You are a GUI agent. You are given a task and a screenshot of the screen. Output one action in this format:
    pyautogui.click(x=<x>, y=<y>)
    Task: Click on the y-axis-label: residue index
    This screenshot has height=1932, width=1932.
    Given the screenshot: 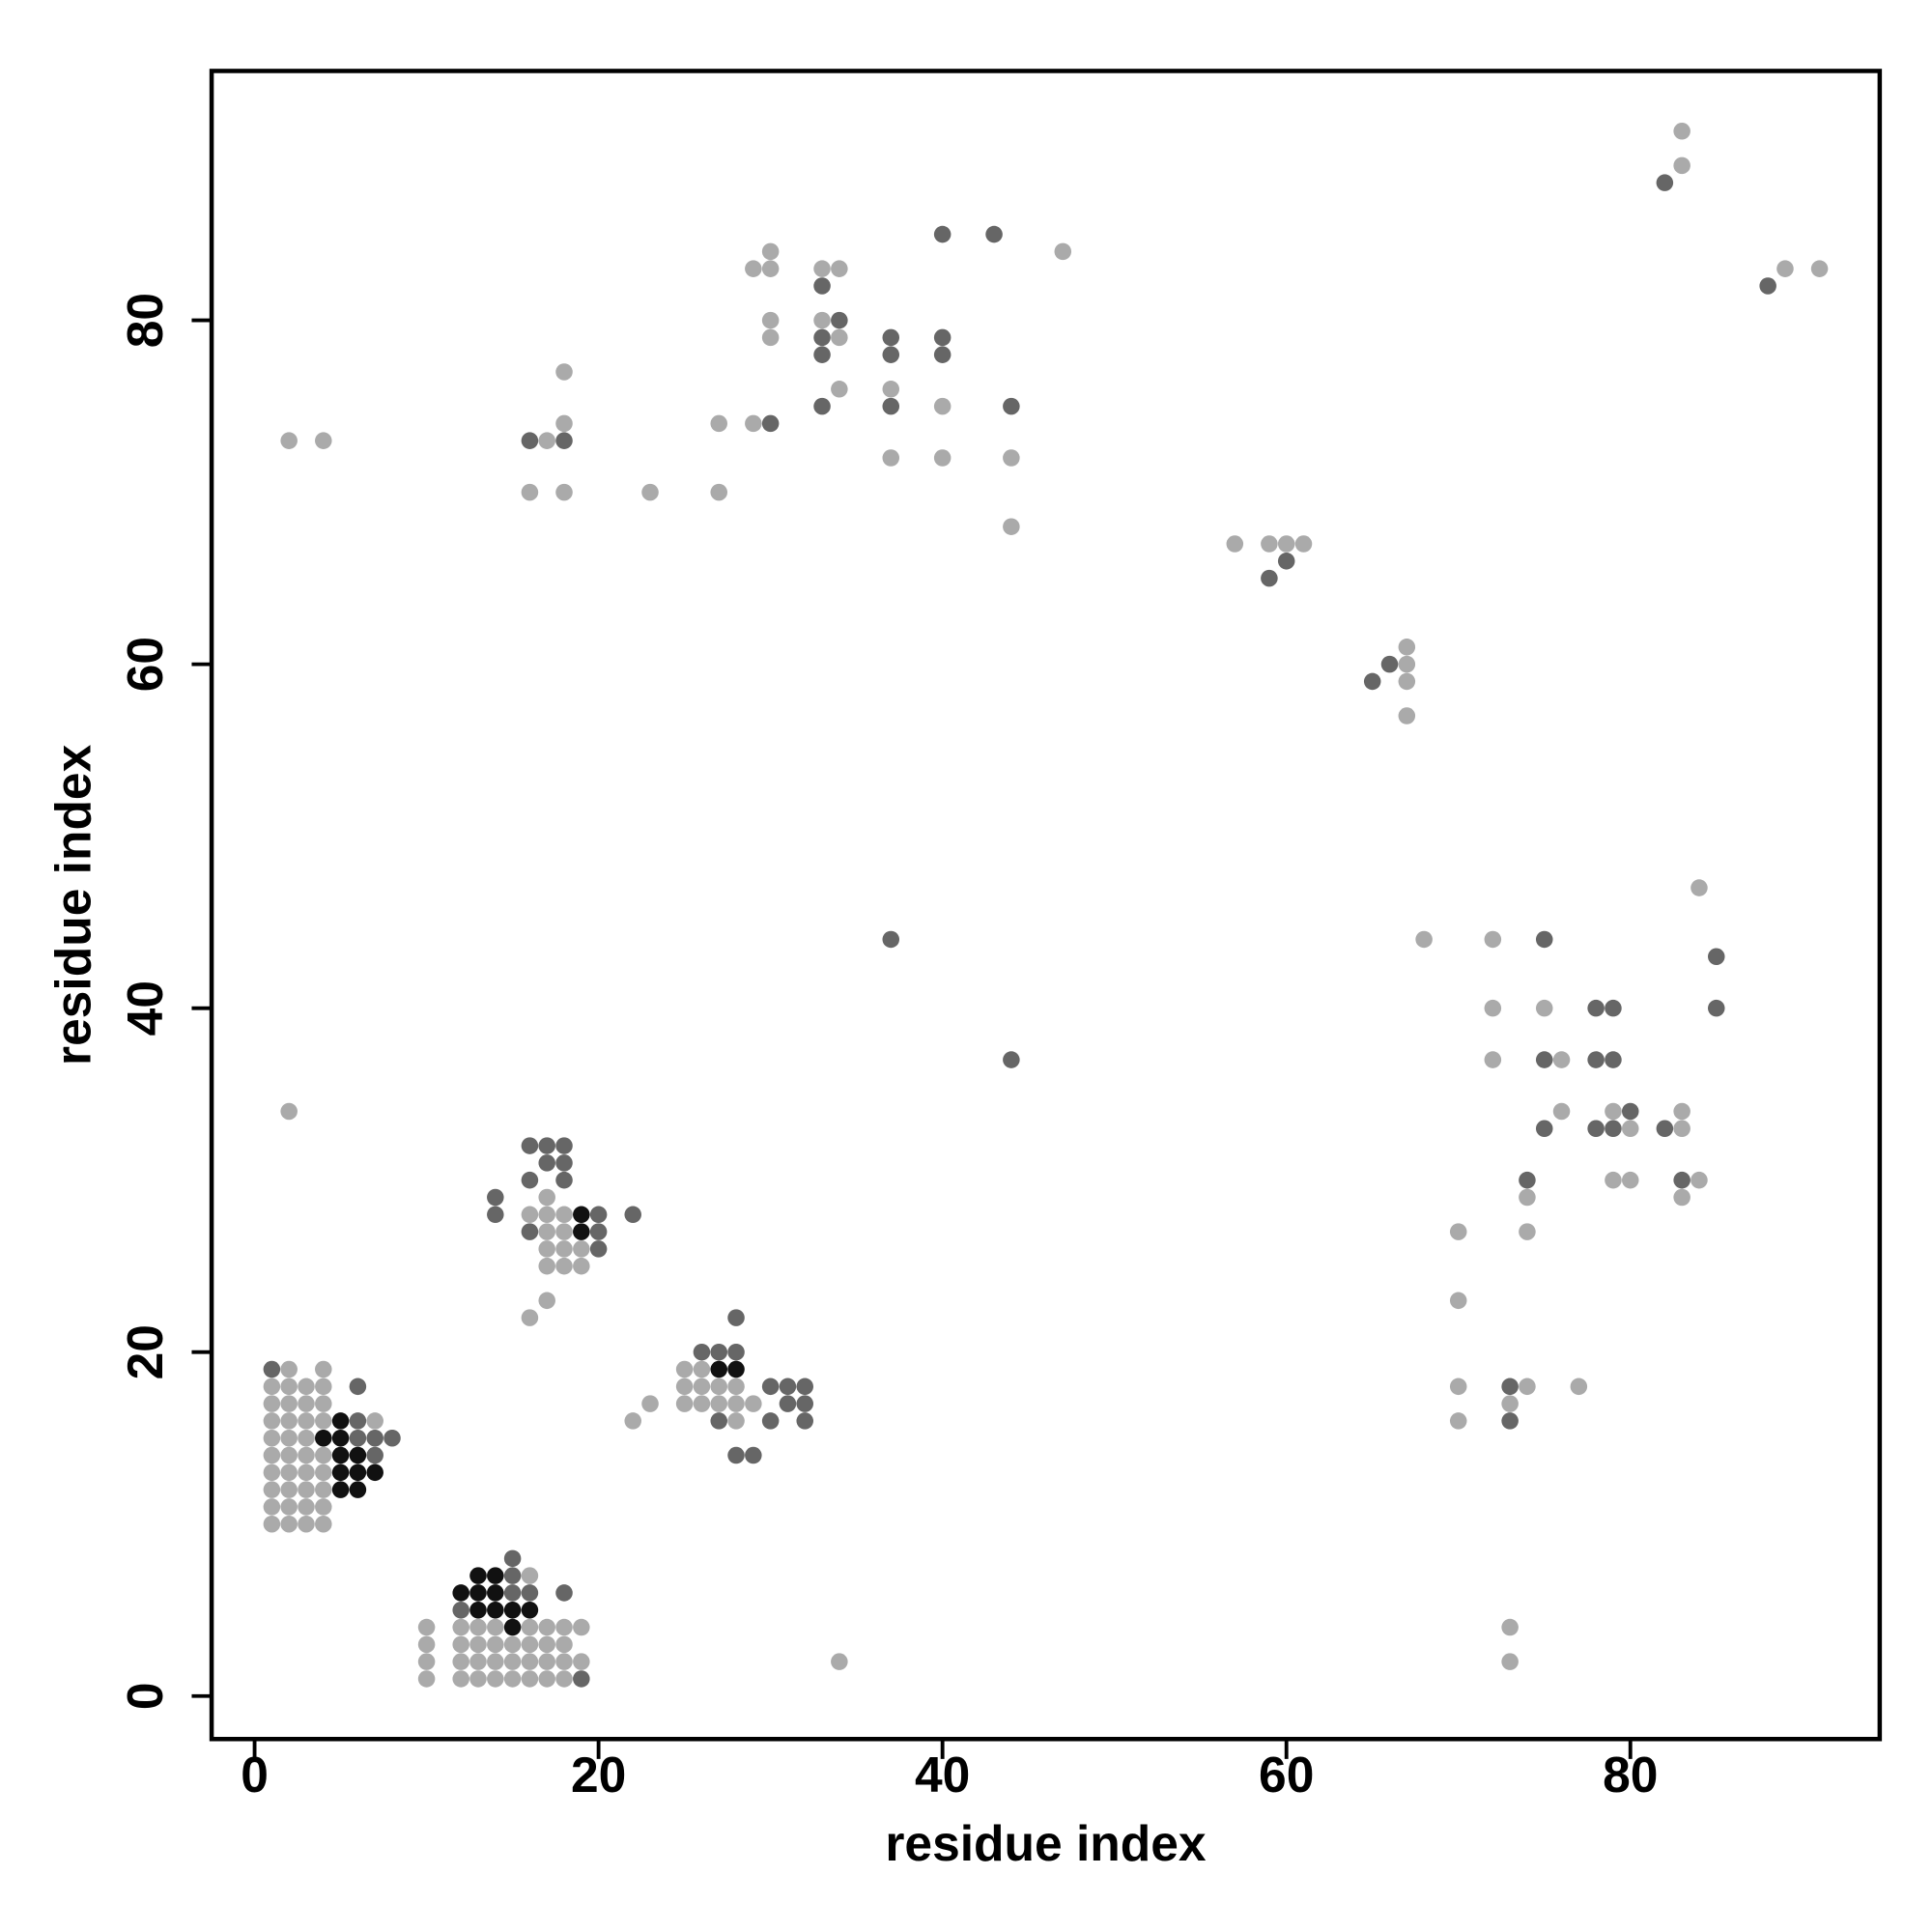 What is the action you would take?
    pyautogui.click(x=73, y=904)
    